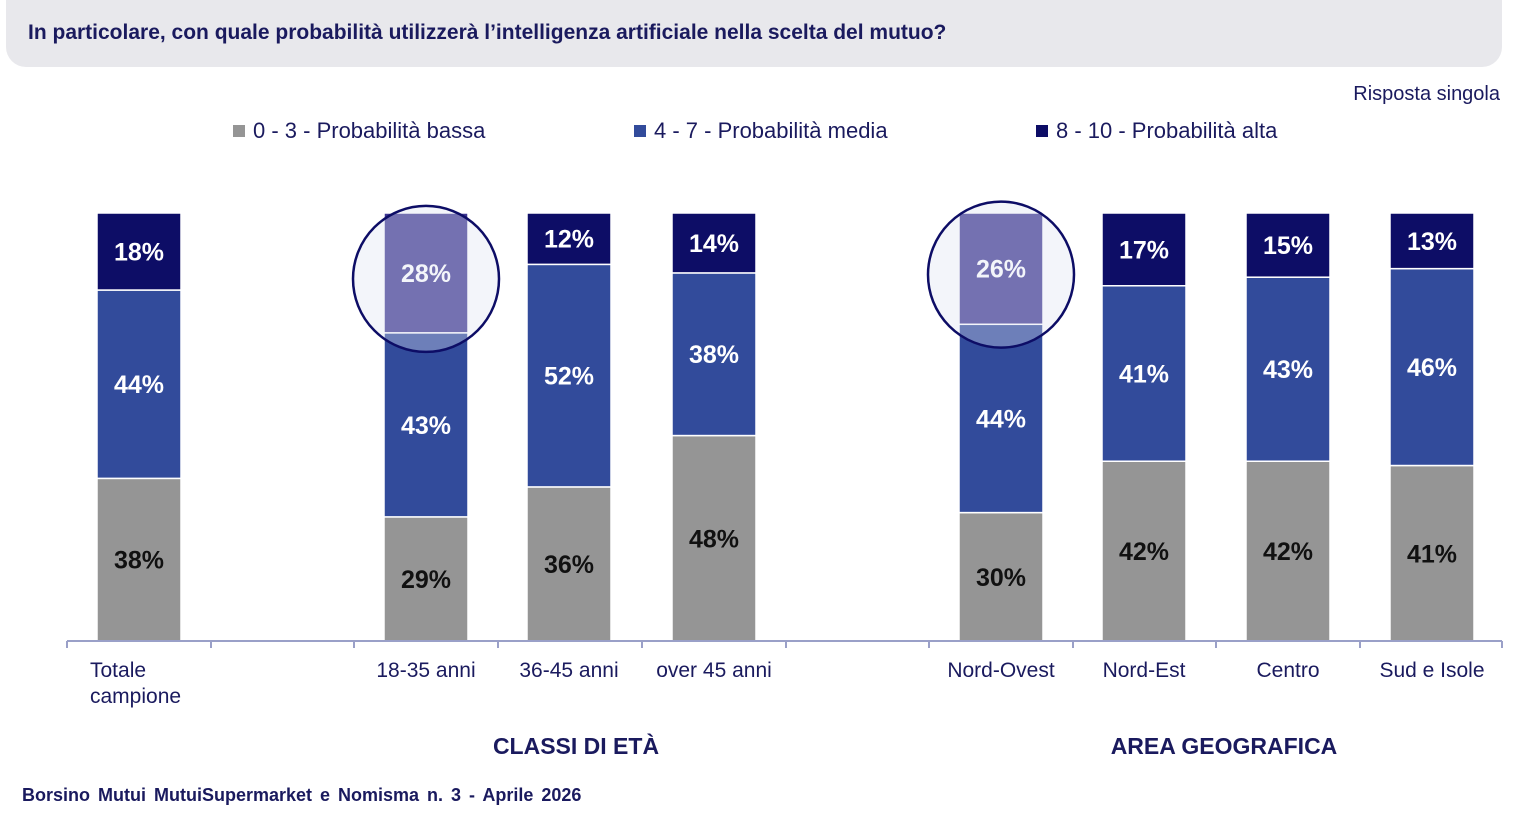 The width and height of the screenshot is (1532, 834). I want to click on bar-value-label: 29%, so click(426, 580).